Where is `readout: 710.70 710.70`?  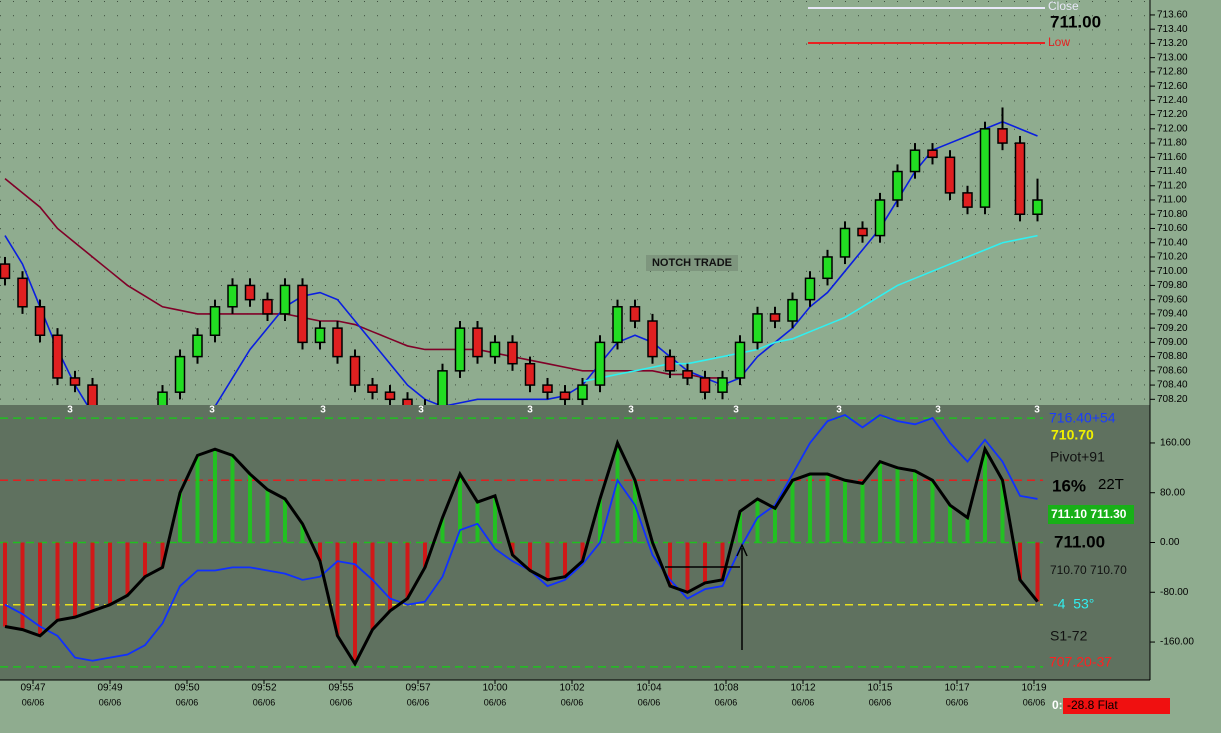
readout: 710.70 710.70 is located at coordinates (1088, 570).